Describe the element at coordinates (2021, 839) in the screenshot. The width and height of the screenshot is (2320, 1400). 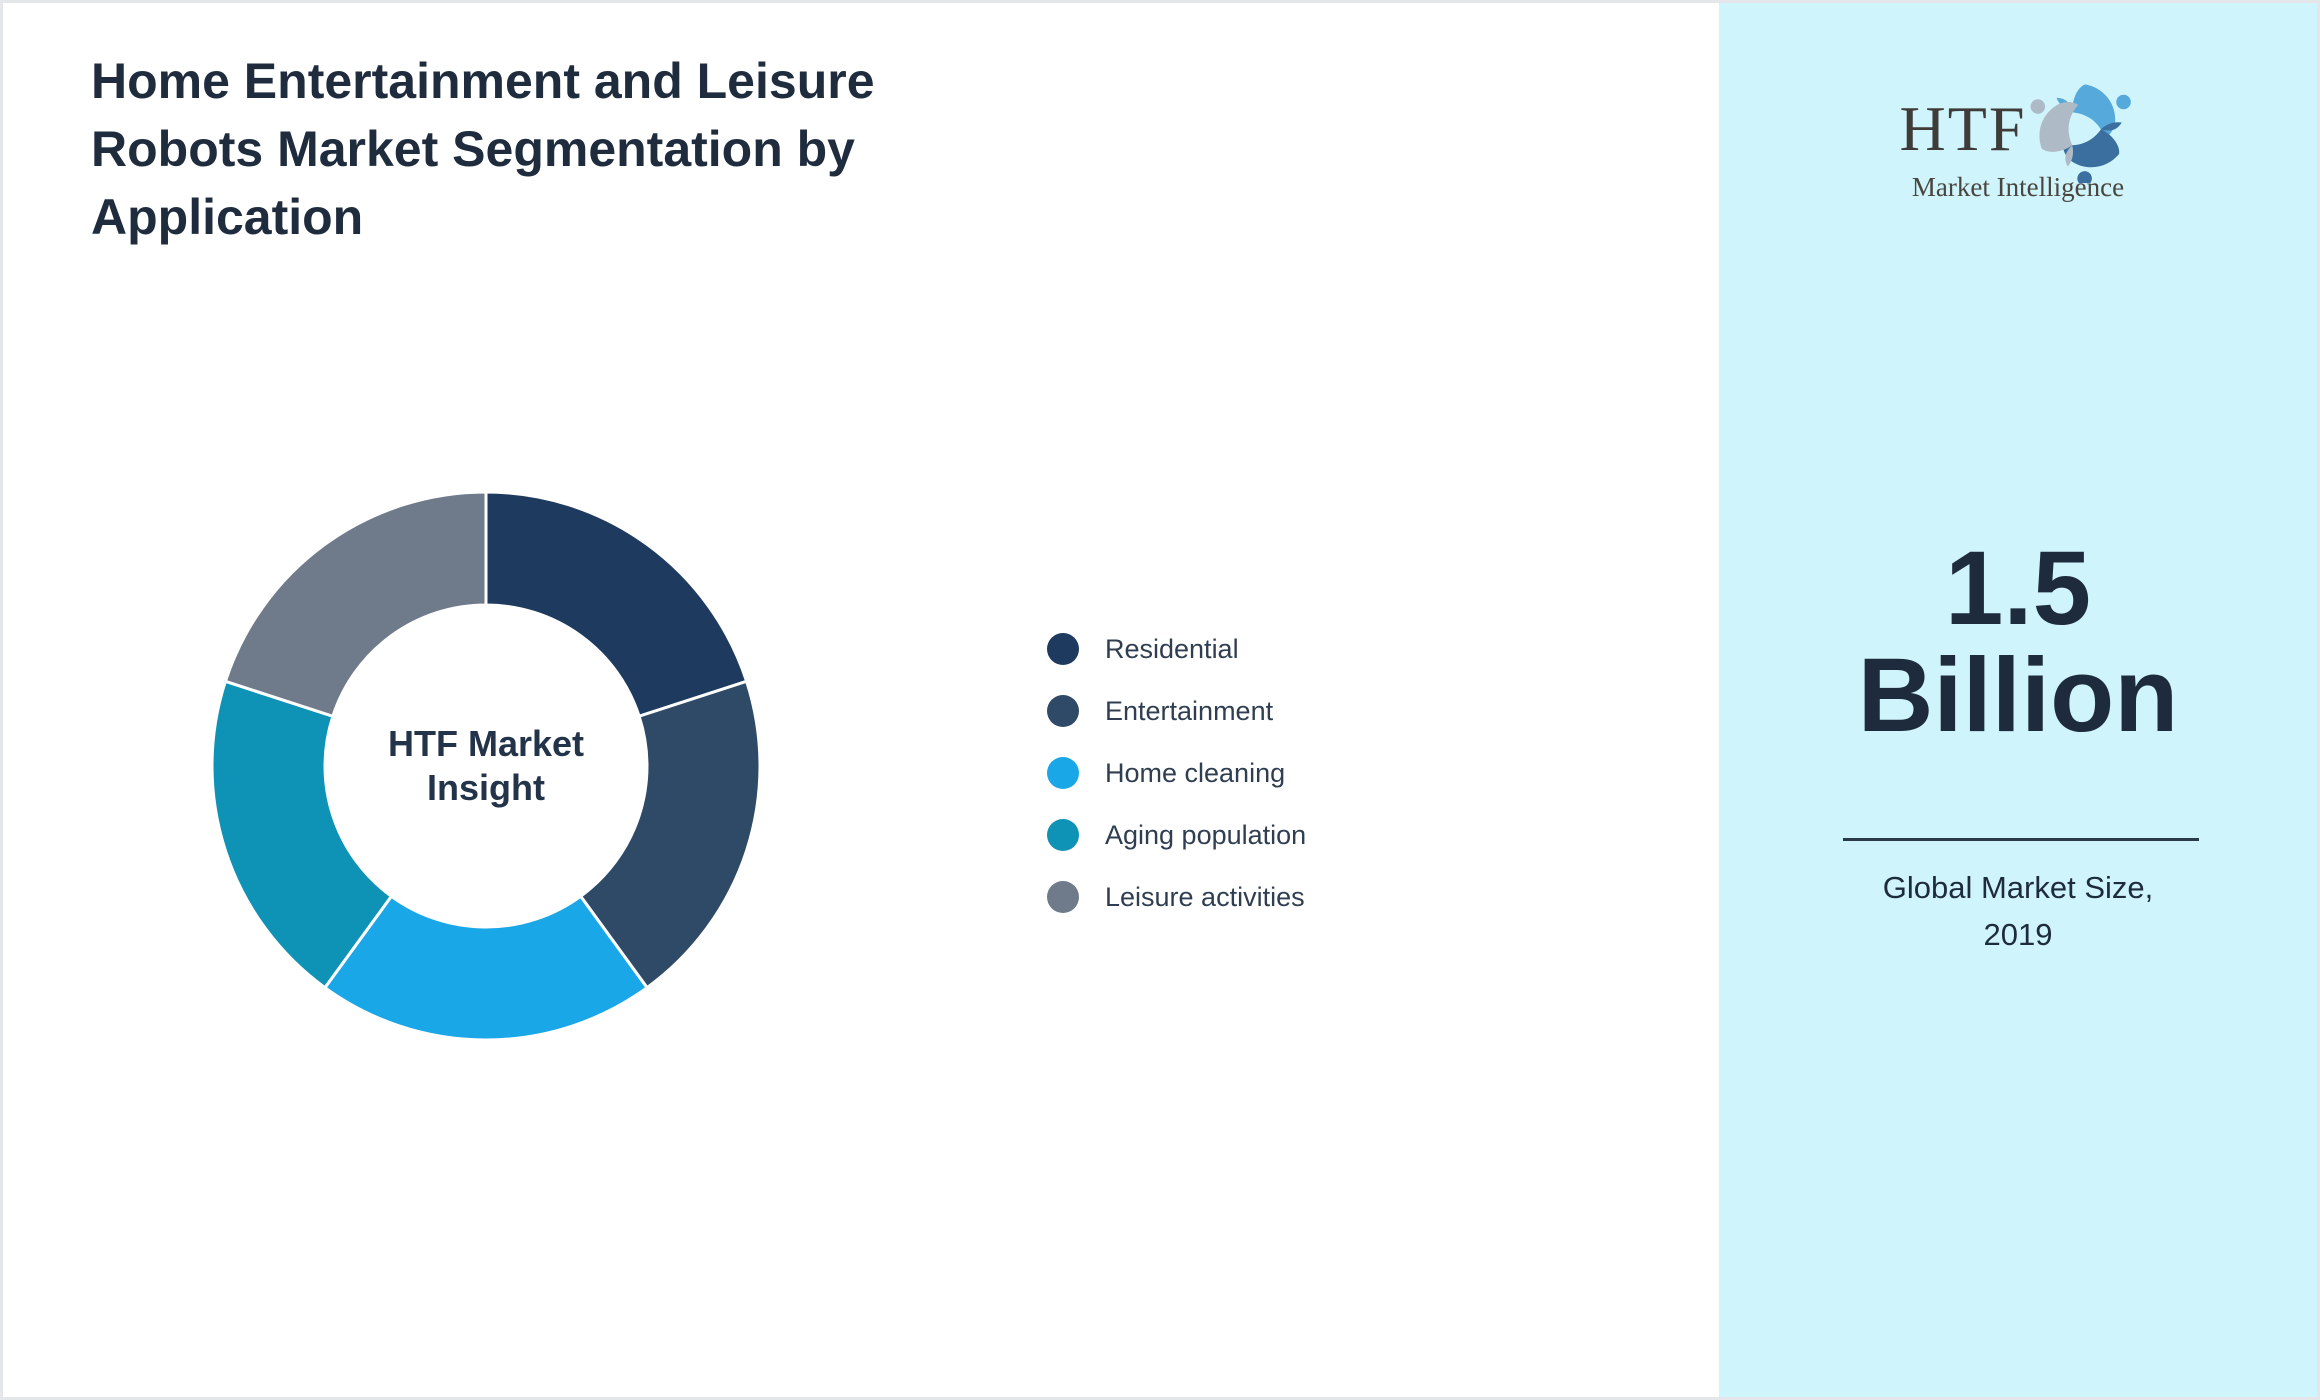
I see `divider-line` at that location.